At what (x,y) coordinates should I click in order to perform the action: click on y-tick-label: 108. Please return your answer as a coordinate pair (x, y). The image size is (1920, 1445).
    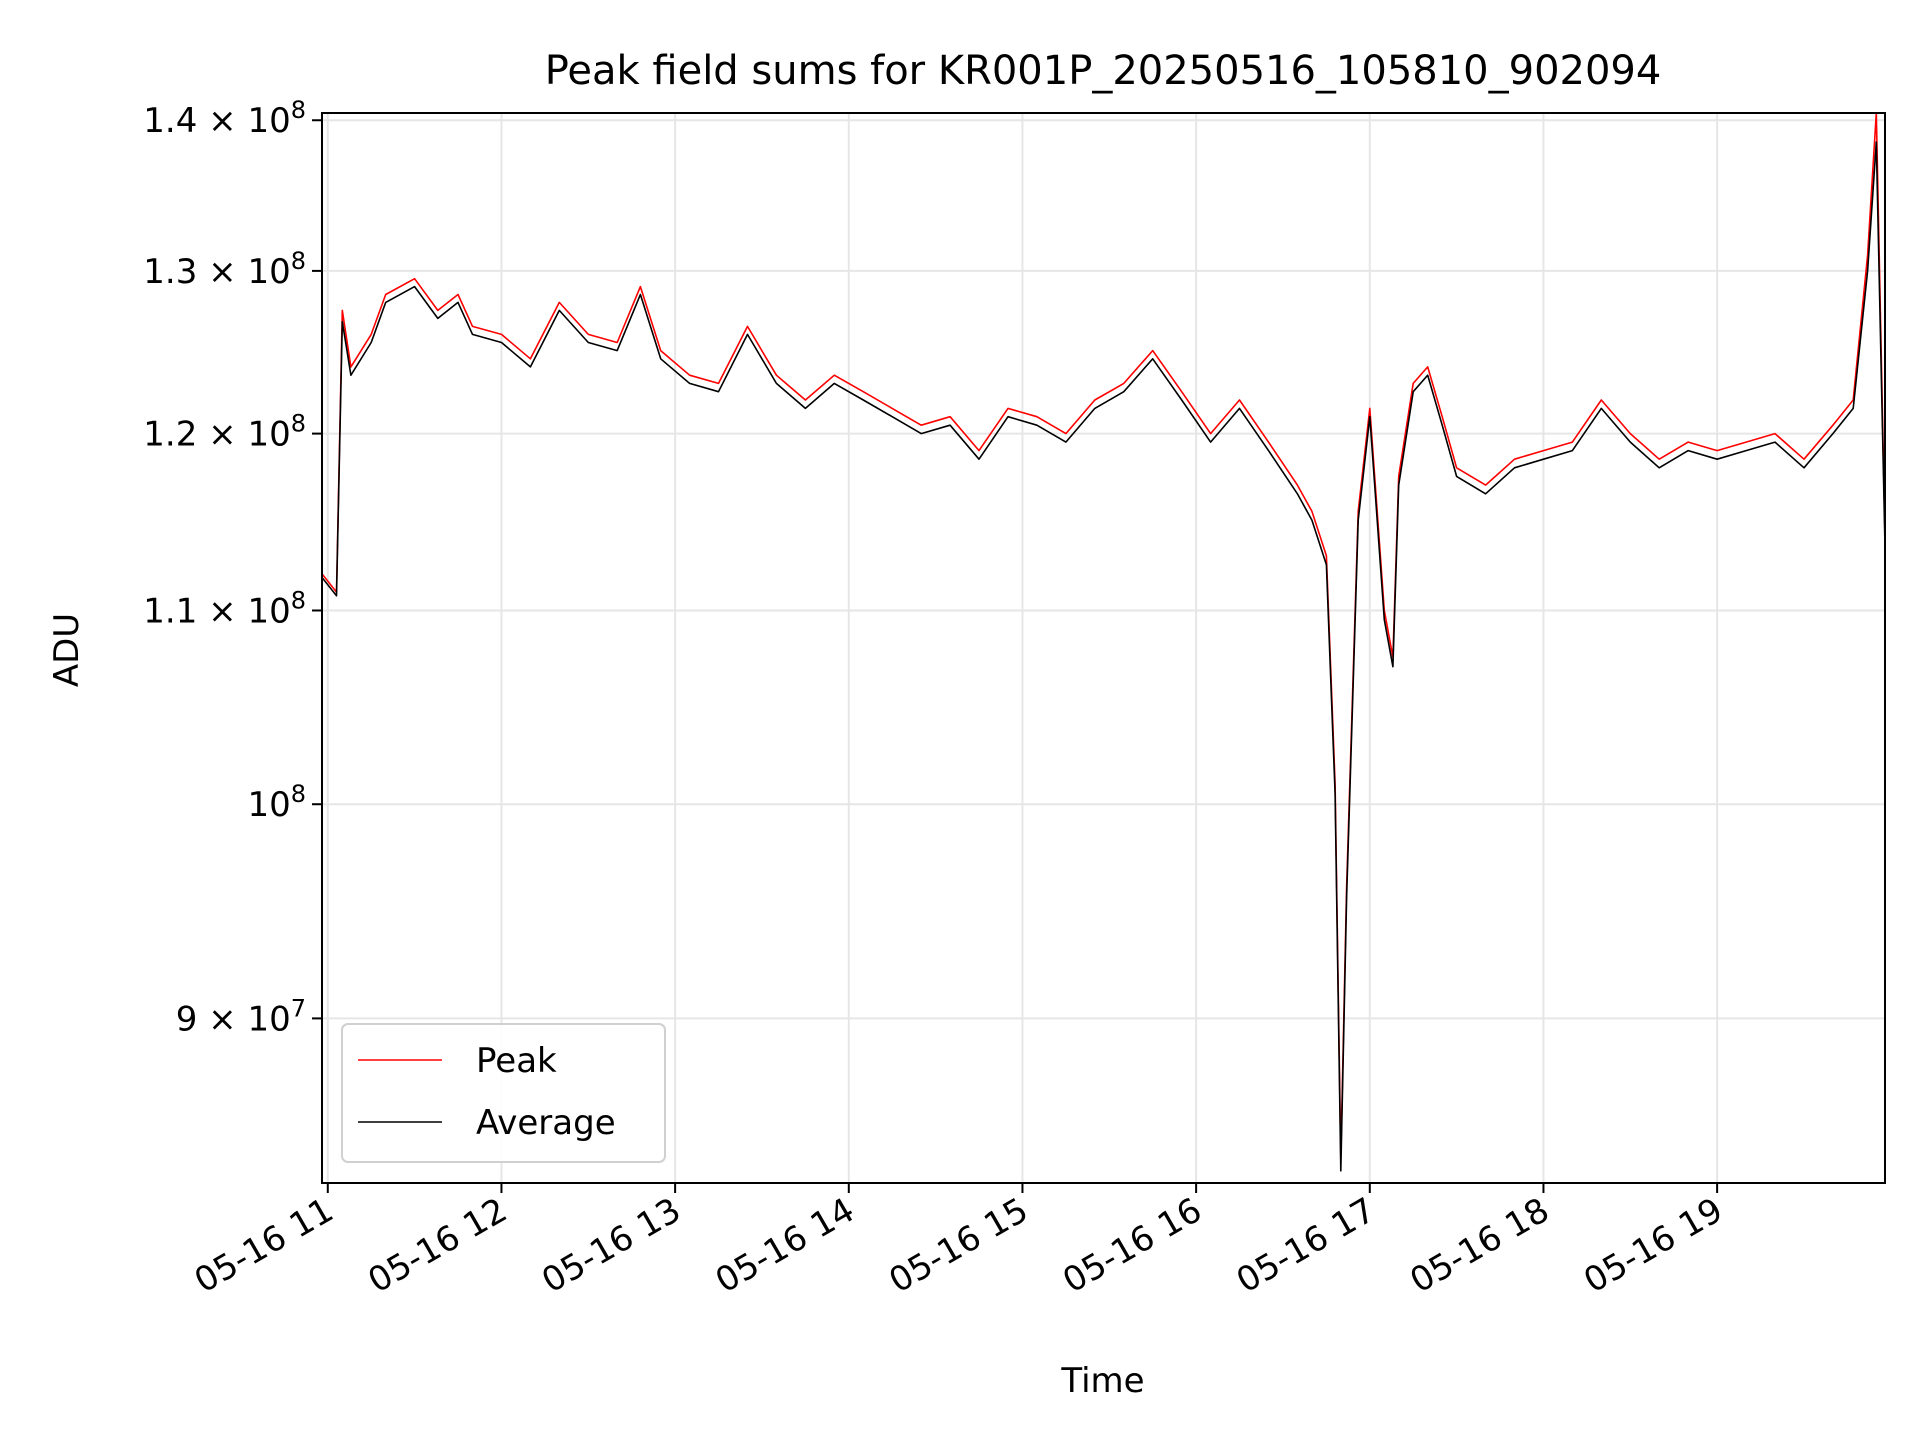
    Looking at the image, I should click on (276, 802).